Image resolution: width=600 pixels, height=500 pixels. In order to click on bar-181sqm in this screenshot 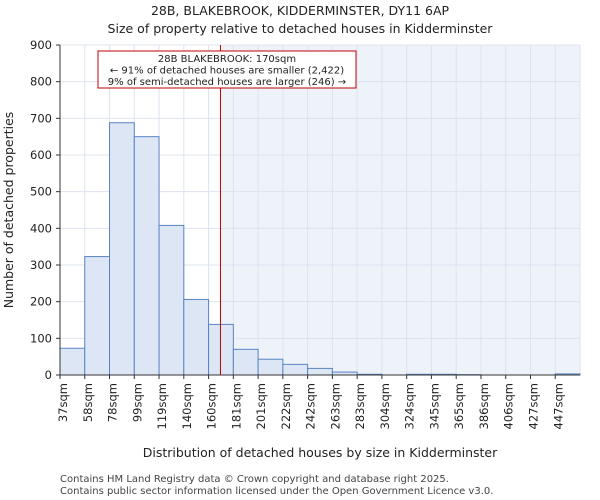, I will do `click(245, 362)`.